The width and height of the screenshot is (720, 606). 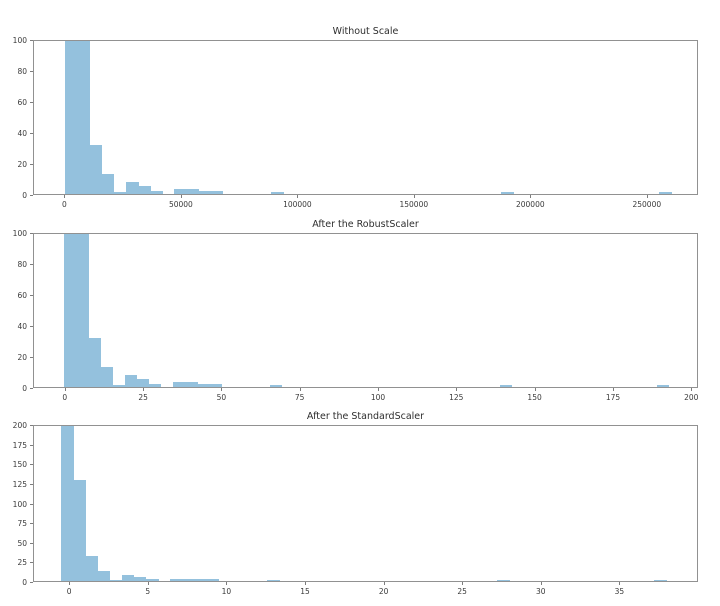 What do you see at coordinates (534, 397) in the screenshot?
I see `x-tick-label: 150` at bounding box center [534, 397].